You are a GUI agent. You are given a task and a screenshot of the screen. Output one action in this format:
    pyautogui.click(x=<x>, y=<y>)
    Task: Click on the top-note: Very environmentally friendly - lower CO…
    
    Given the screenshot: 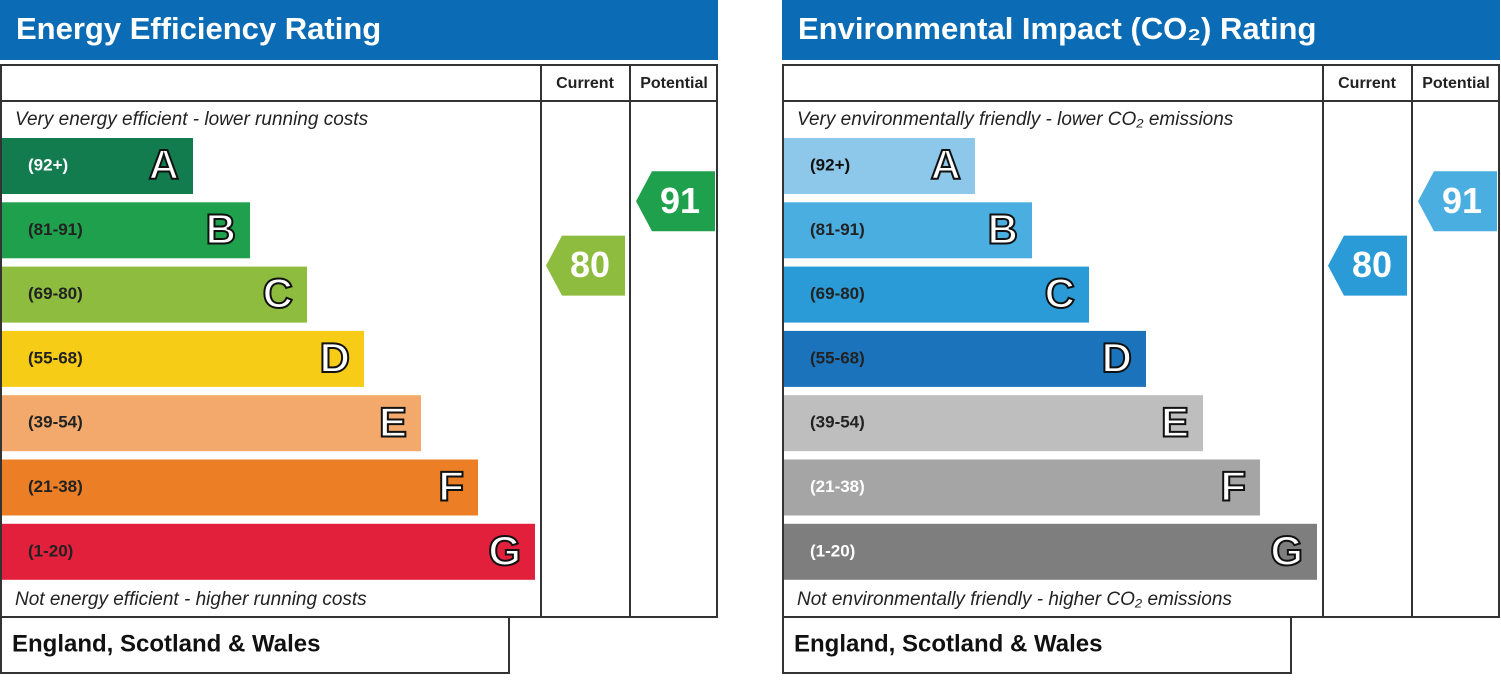 What is the action you would take?
    pyautogui.click(x=1015, y=119)
    